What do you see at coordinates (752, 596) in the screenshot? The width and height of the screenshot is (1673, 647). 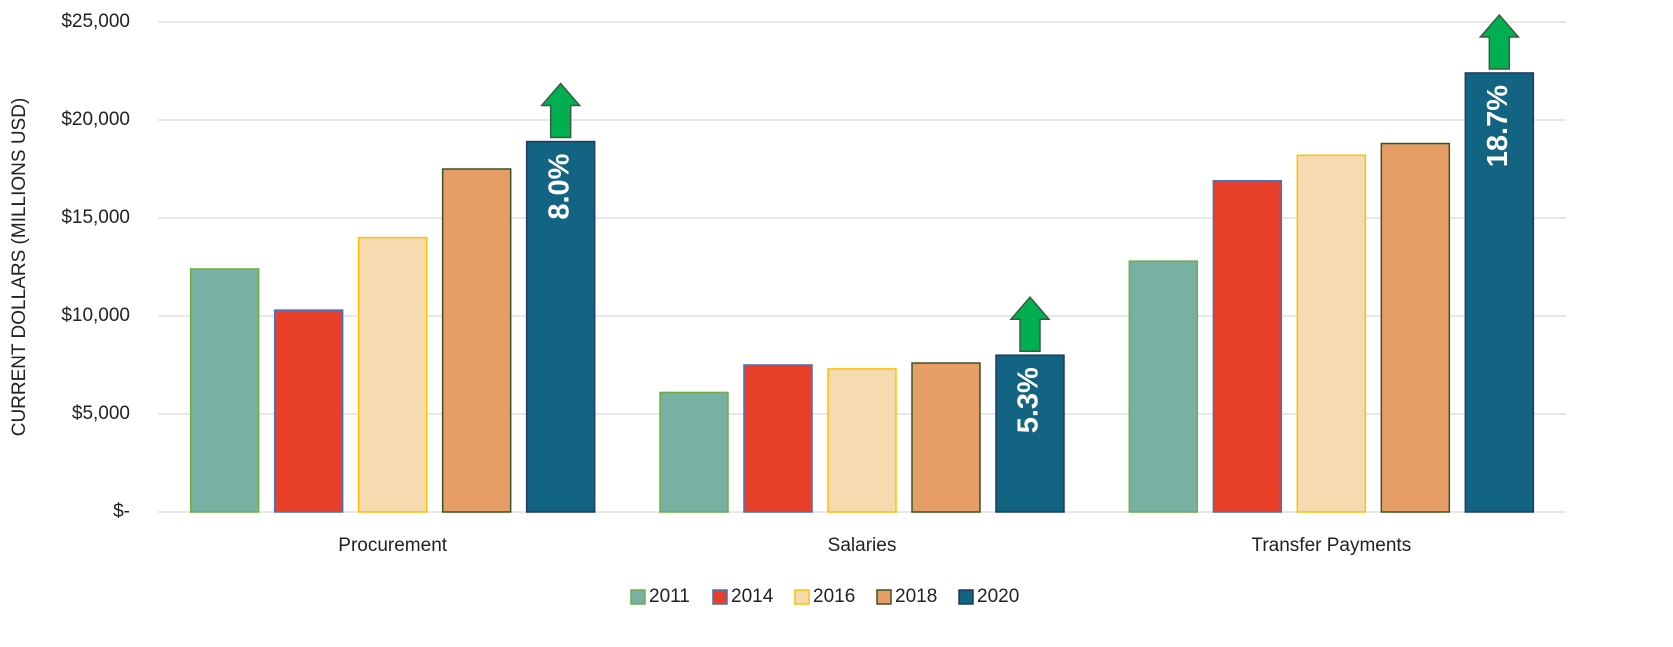 I see `legend-label: 2014` at bounding box center [752, 596].